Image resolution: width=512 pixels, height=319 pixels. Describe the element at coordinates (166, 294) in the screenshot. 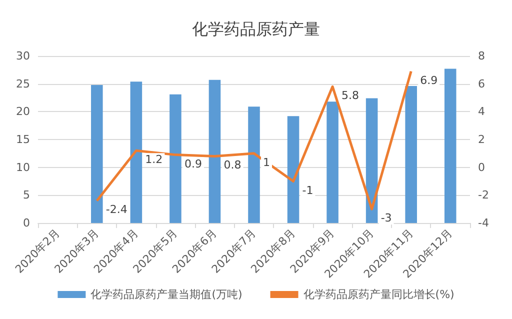

I see `legend-label: 化学药品原药产量当期值(万吨)` at that location.